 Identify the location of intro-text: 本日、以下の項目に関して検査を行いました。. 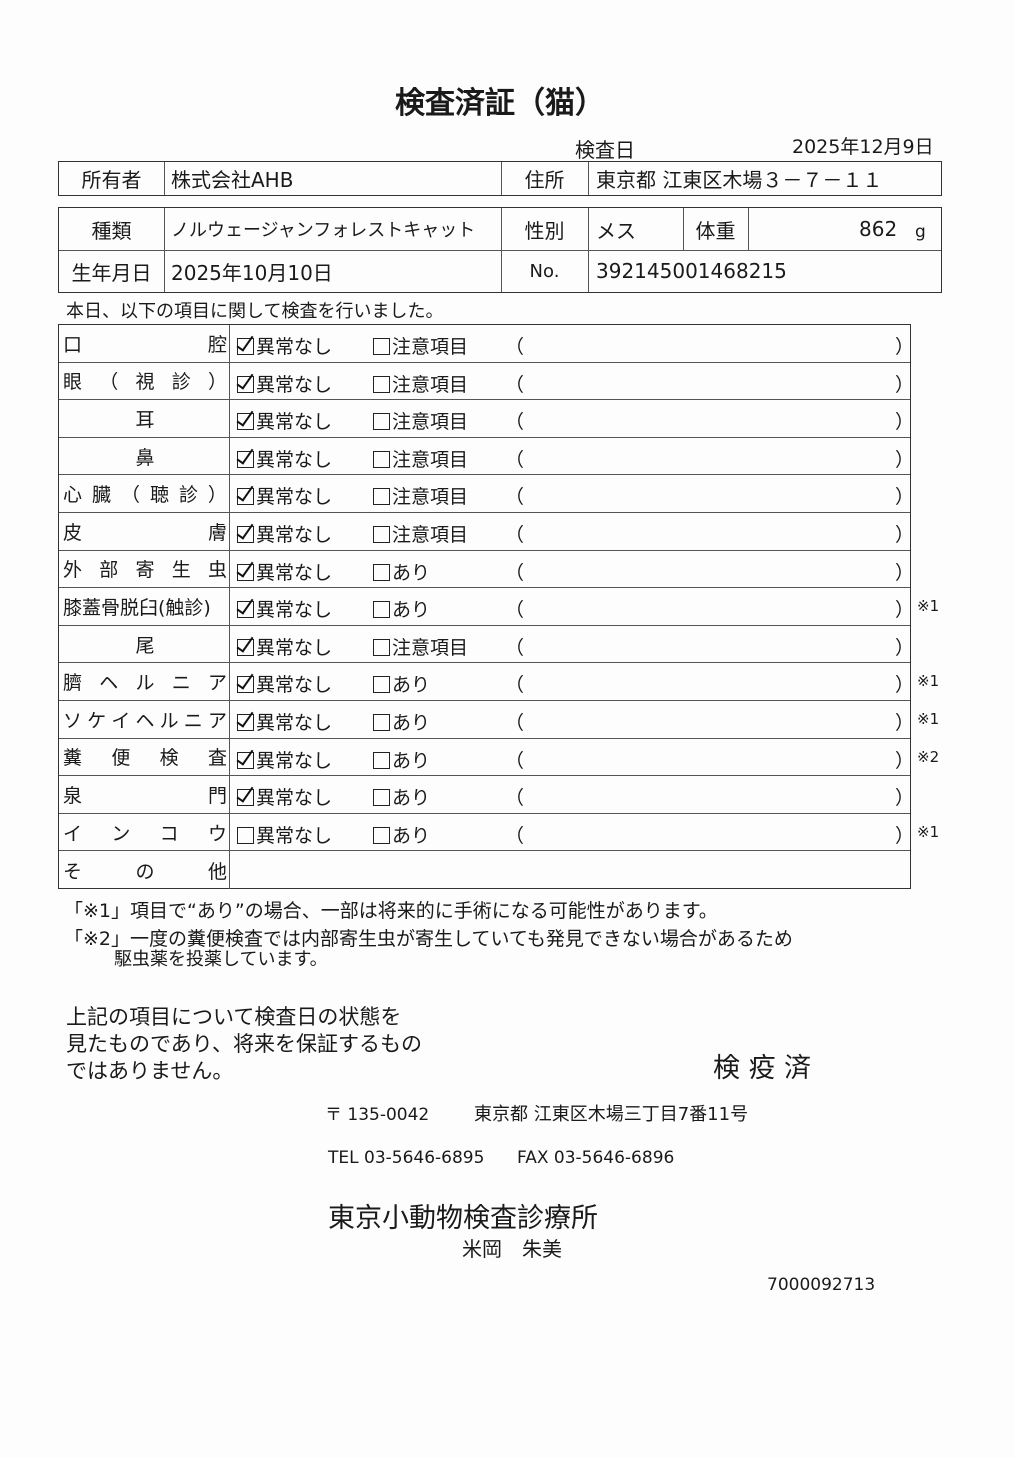
(255, 311).